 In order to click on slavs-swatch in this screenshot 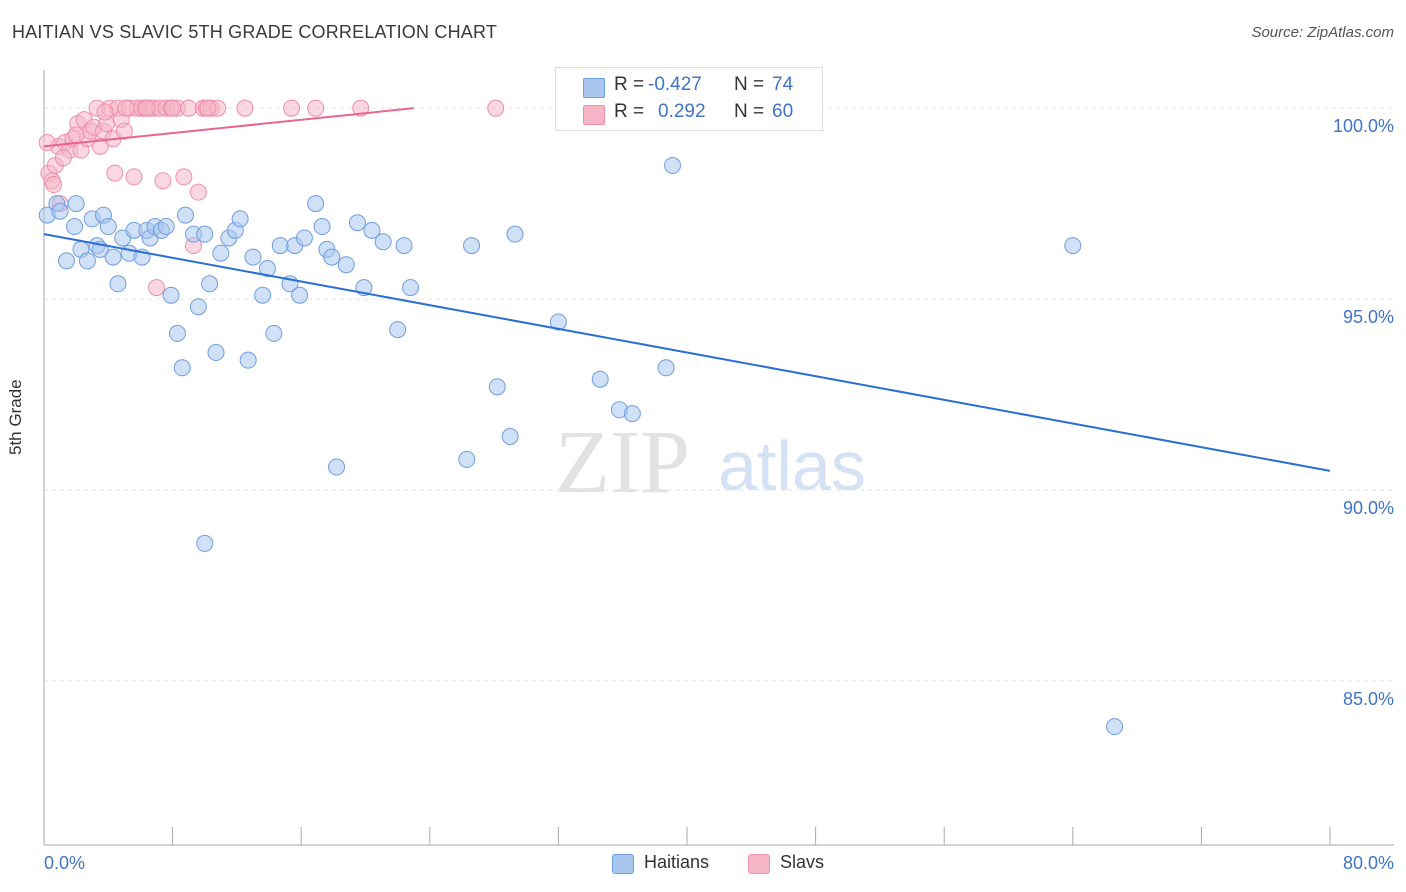, I will do `click(594, 115)`.